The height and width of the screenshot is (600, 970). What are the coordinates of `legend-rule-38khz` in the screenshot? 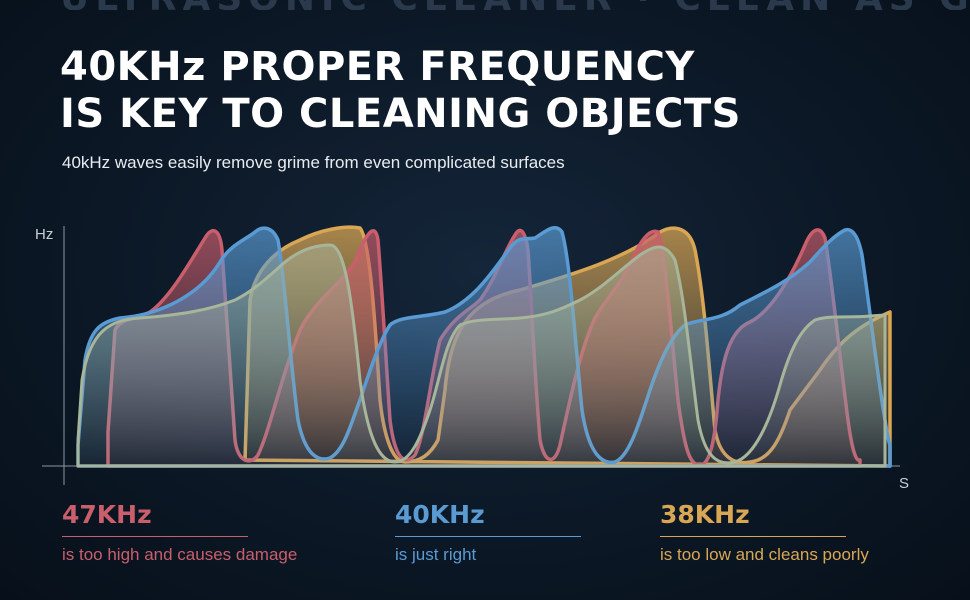 It's located at (753, 536).